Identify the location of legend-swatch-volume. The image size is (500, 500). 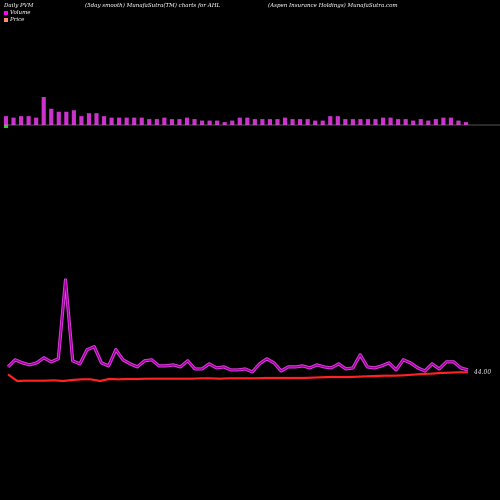
(6, 12).